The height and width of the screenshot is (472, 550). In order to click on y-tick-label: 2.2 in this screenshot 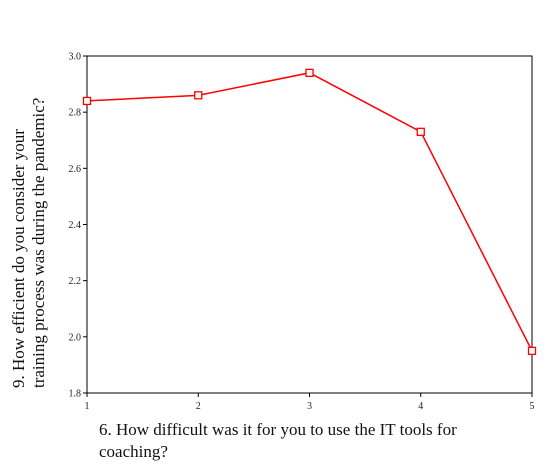, I will do `click(75, 281)`.